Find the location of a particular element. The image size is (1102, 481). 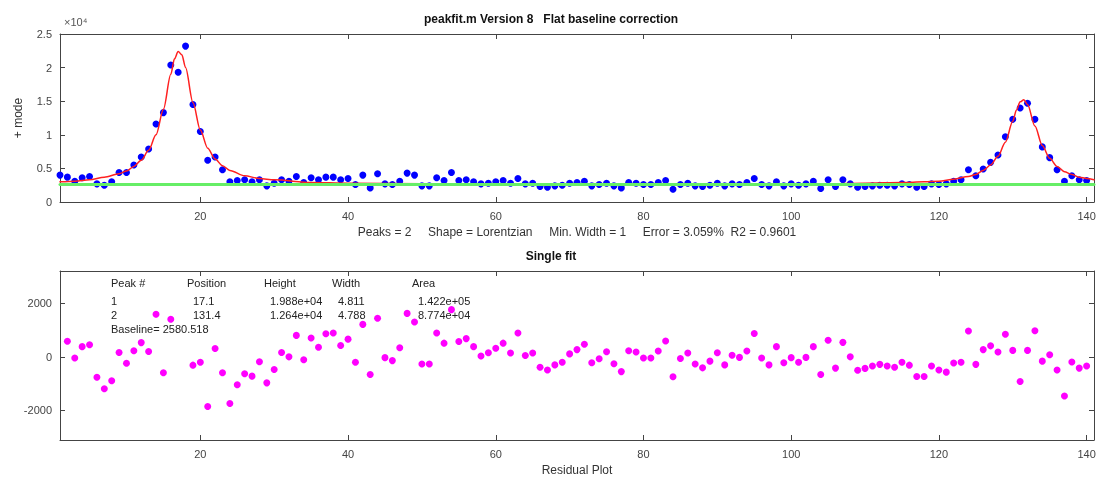

chart-title: peakfit.m Version 8 Flat baseline correction is located at coordinates (551, 19).